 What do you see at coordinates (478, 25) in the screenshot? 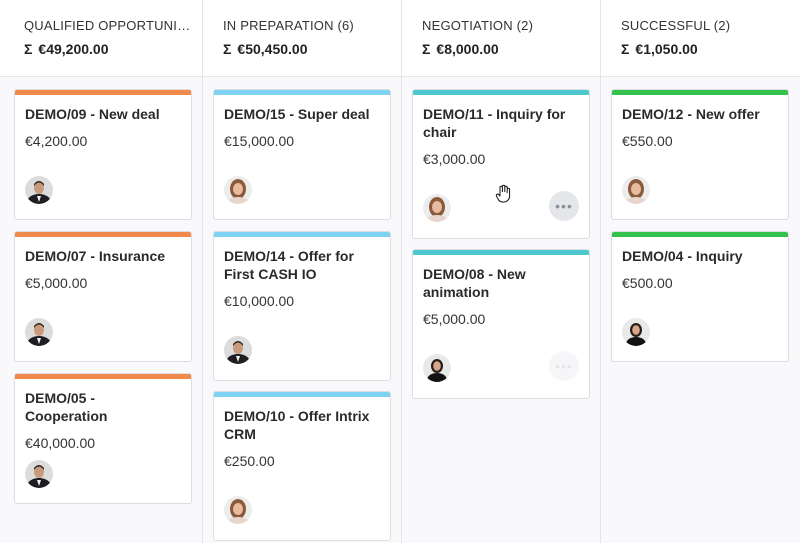
I see `column-title: NEGOTIATION (2)` at bounding box center [478, 25].